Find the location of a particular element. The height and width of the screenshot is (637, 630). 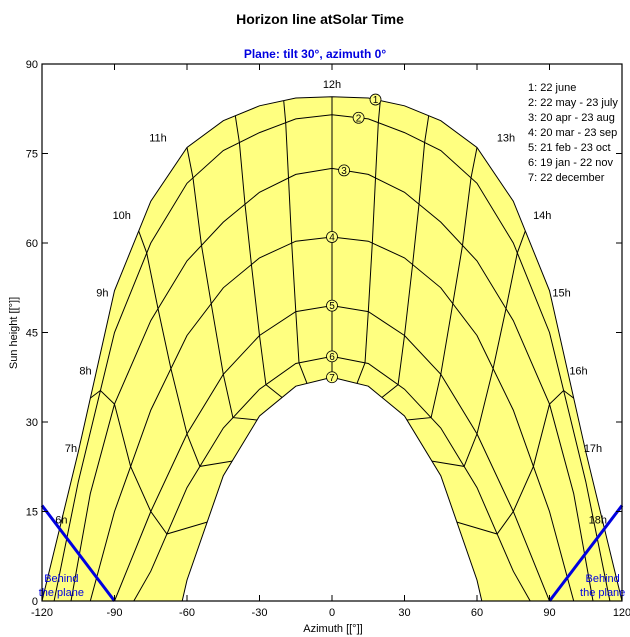

chart-subtitle: Plane: tilt 30°, azimuth 0° is located at coordinates (315, 54).